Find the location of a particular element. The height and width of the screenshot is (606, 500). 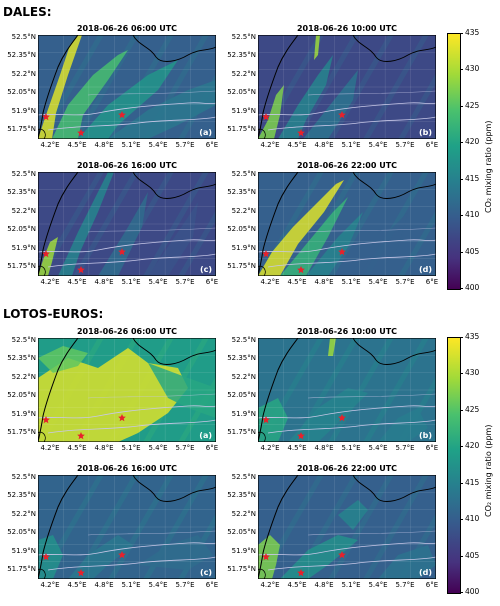

panel-title: 2018-06-26 16:00 UTC is located at coordinates (127, 165).